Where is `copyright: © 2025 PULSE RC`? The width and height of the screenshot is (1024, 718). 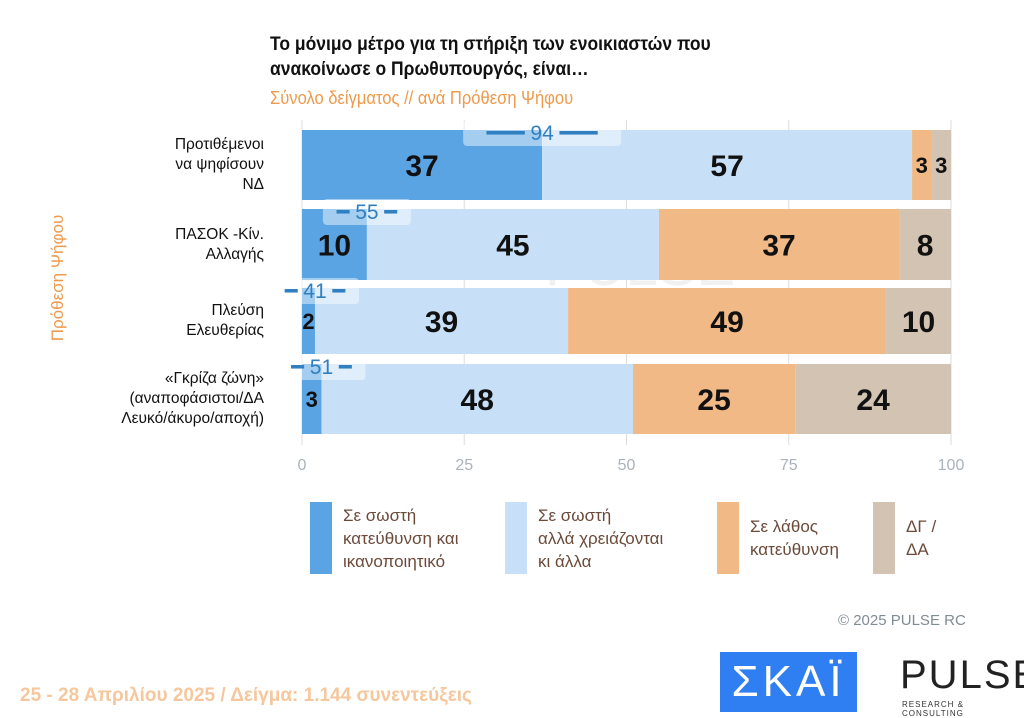
copyright: © 2025 PULSE RC is located at coordinates (902, 620).